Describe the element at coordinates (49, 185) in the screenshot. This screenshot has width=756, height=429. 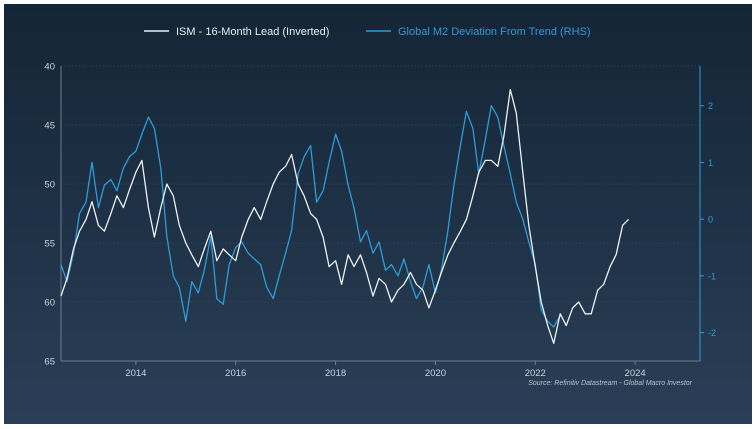
I see `left-tick-label: 50` at that location.